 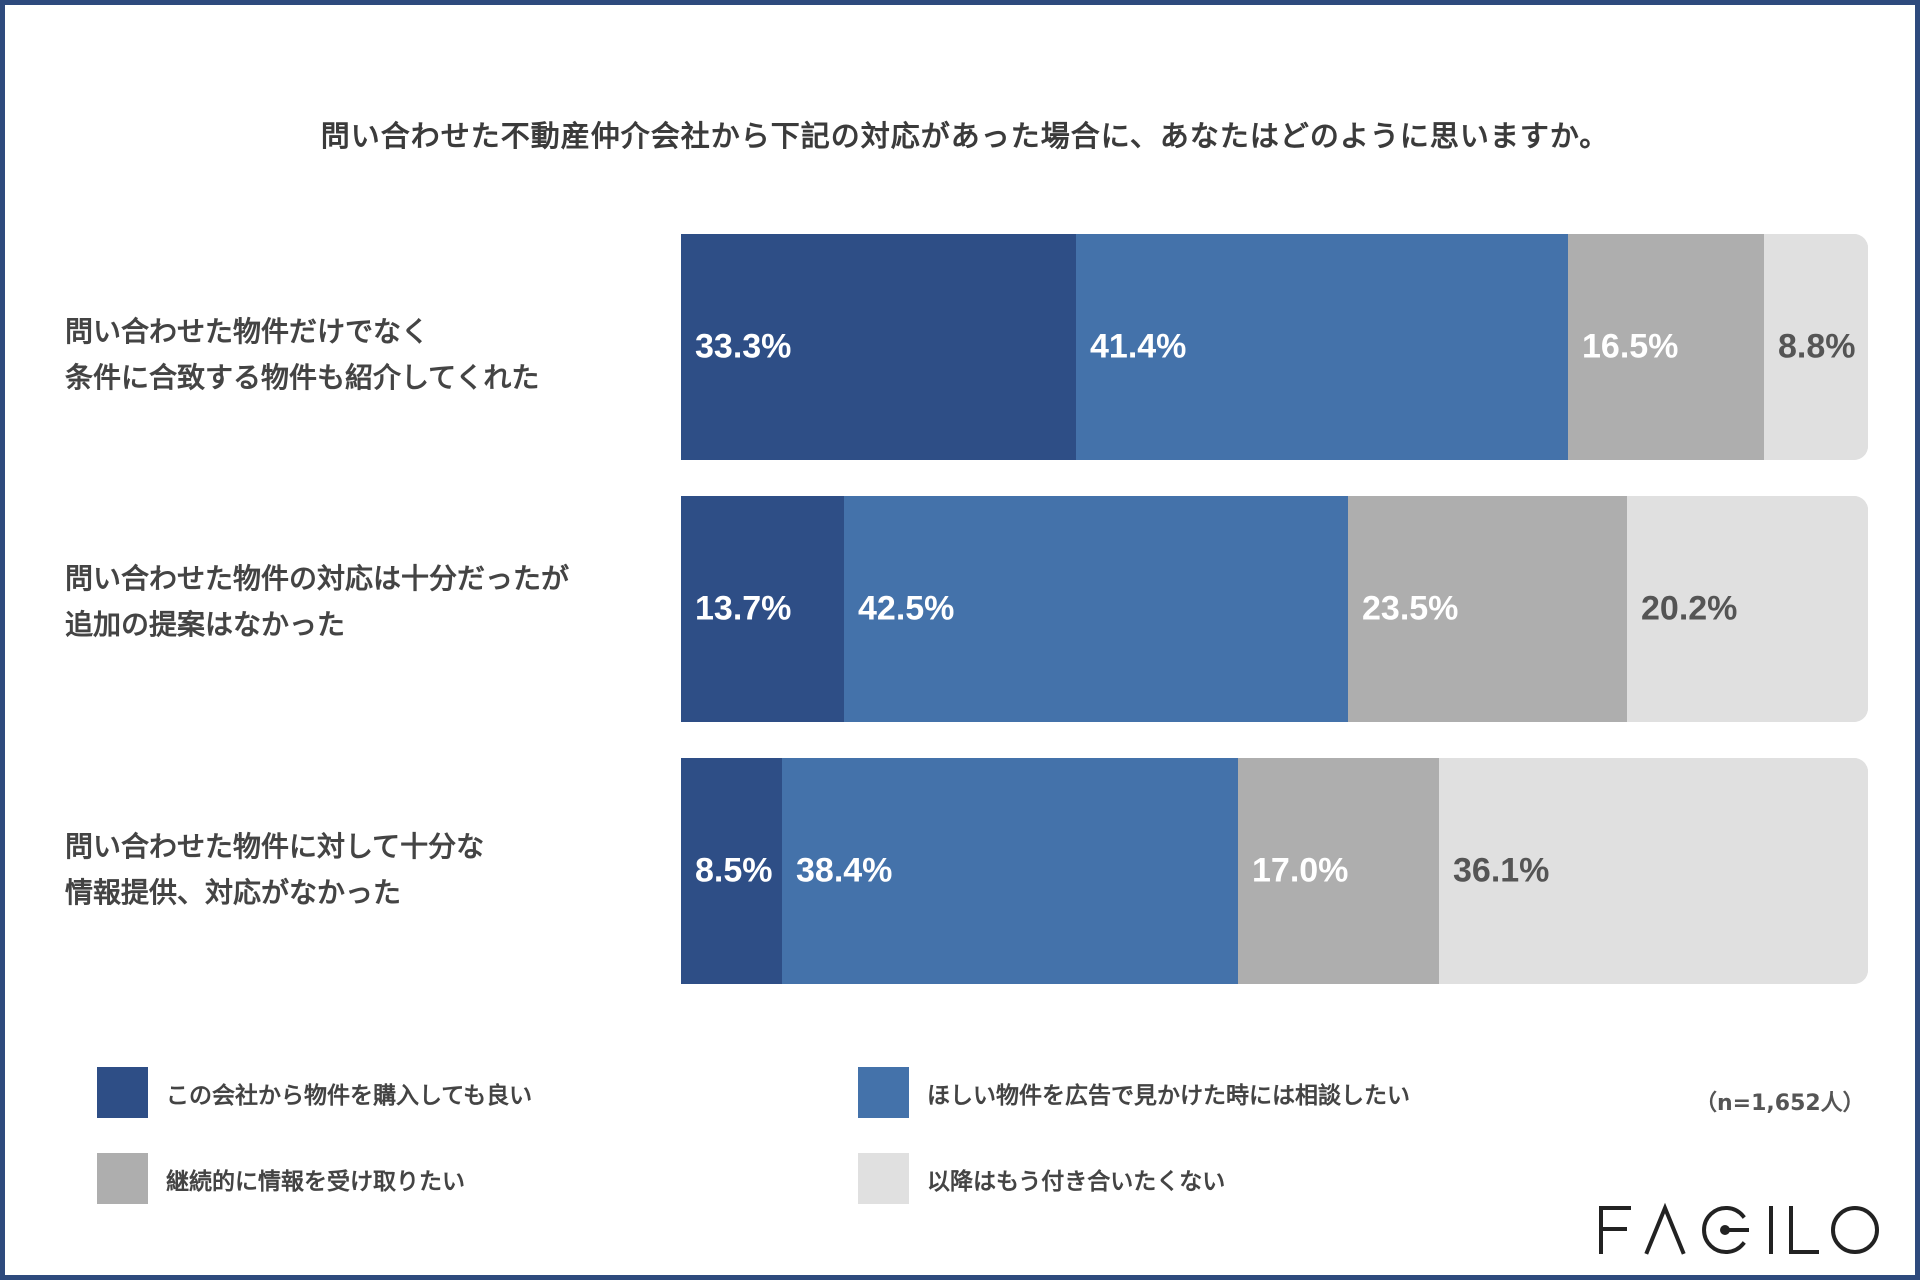 What do you see at coordinates (883, 1178) in the screenshot?
I see `legend-swatch-no-relationship` at bounding box center [883, 1178].